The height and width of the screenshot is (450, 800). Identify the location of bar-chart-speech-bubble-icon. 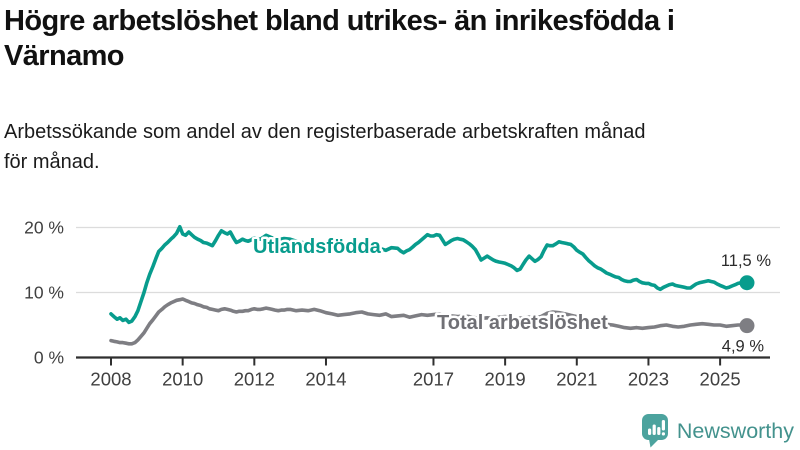
(654, 431).